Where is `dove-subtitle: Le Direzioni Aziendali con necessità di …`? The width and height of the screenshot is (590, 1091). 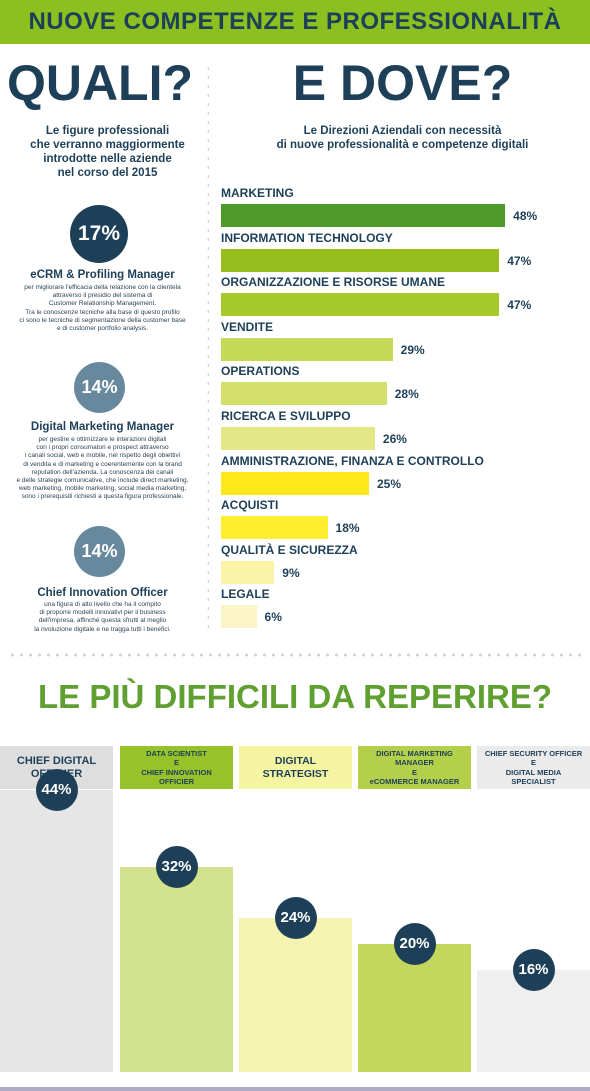 dove-subtitle: Le Direzioni Aziendali con necessità di … is located at coordinates (402, 138).